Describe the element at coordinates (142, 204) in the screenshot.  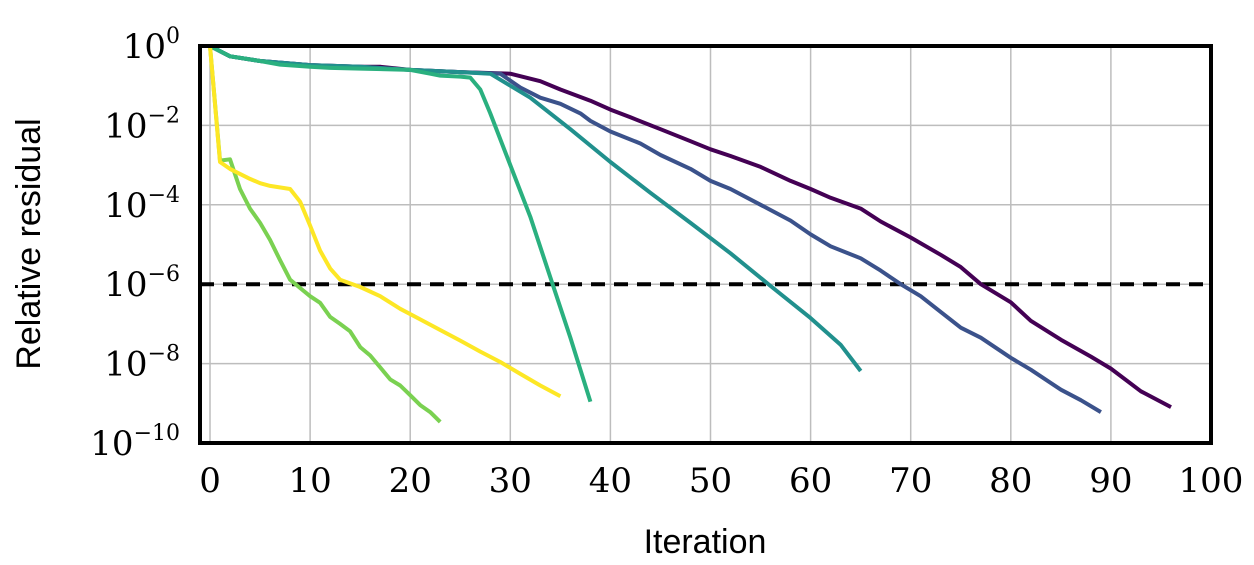
I see `y-tick-label: 10⁻⁴` at that location.